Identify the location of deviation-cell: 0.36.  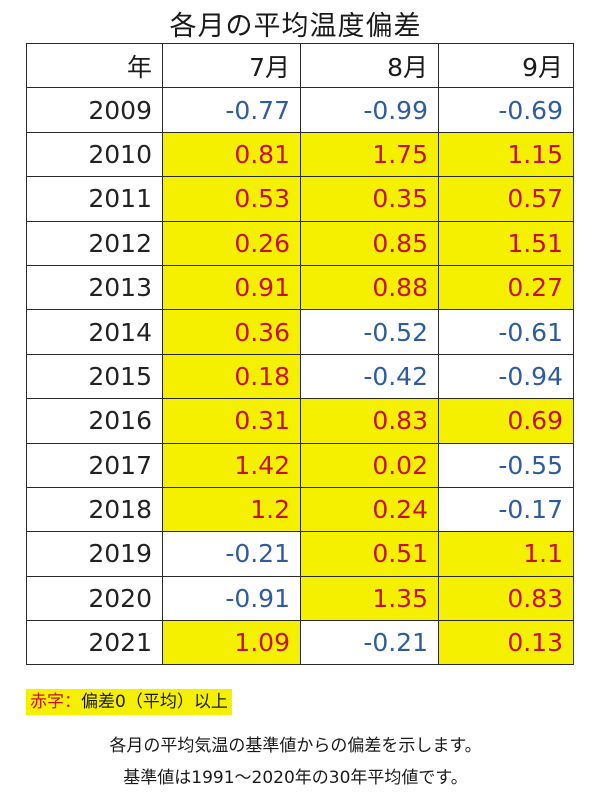
(231, 332).